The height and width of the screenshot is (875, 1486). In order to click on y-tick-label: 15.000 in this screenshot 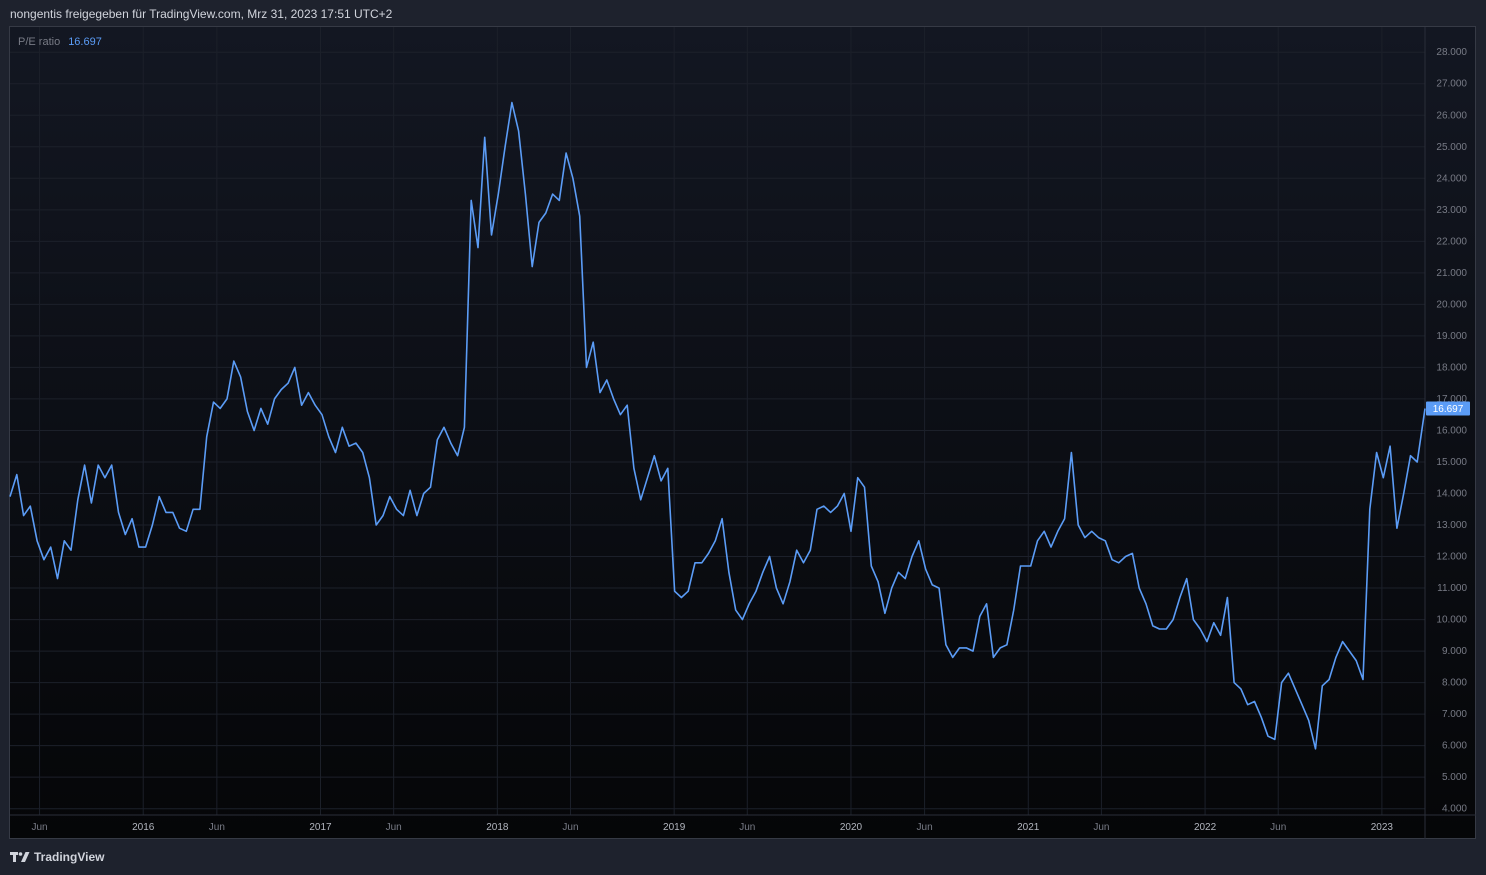, I will do `click(1451, 462)`.